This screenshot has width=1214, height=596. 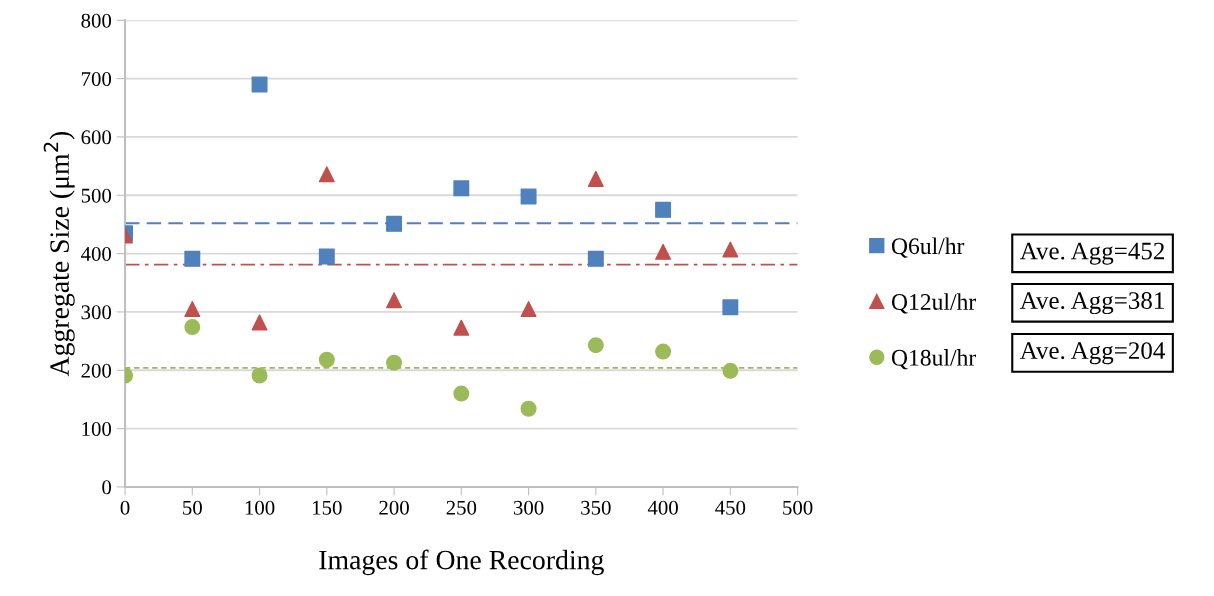 What do you see at coordinates (1092, 303) in the screenshot?
I see `text: Ave. Agg=381` at bounding box center [1092, 303].